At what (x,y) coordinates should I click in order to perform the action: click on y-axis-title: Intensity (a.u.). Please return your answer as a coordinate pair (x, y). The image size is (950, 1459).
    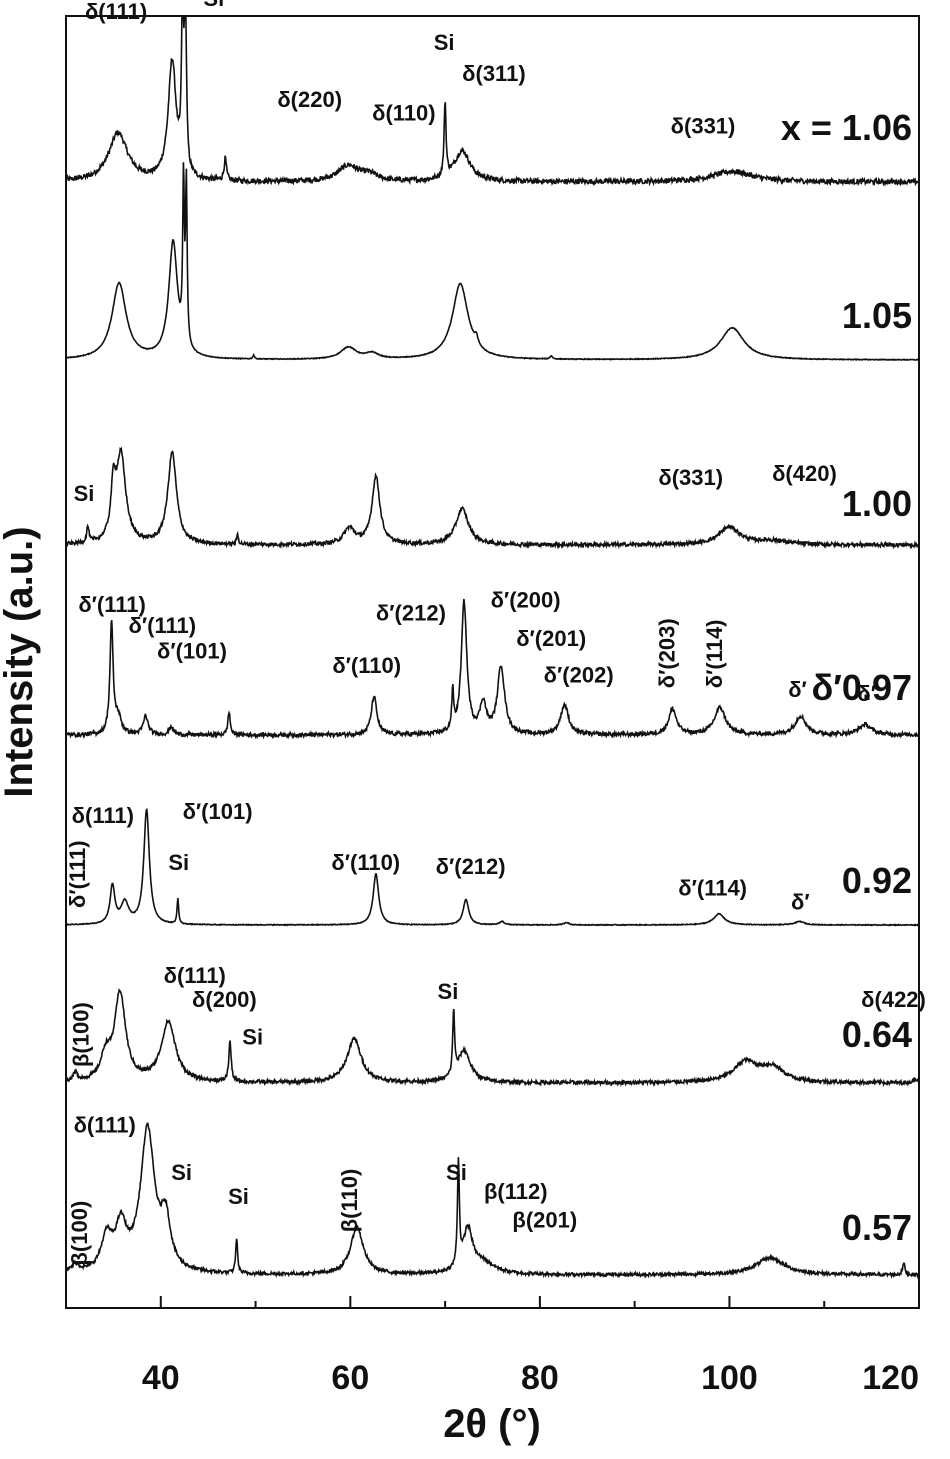
    Looking at the image, I should click on (20, 661).